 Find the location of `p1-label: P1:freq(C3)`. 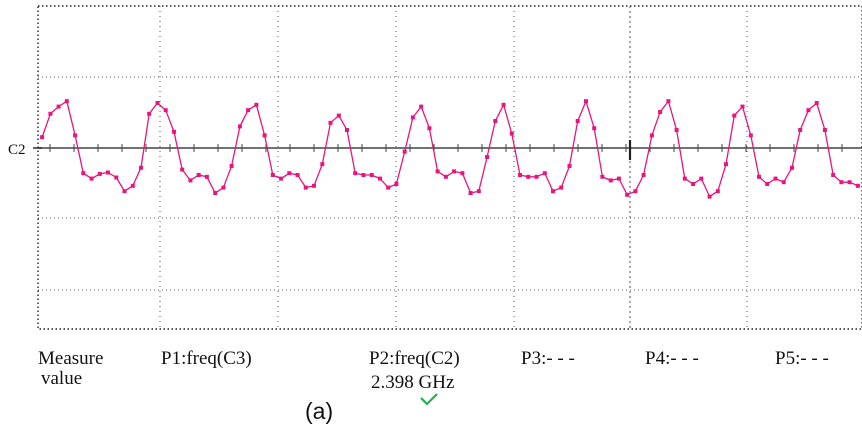

p1-label: P1:freq(C3) is located at coordinates (206, 358).